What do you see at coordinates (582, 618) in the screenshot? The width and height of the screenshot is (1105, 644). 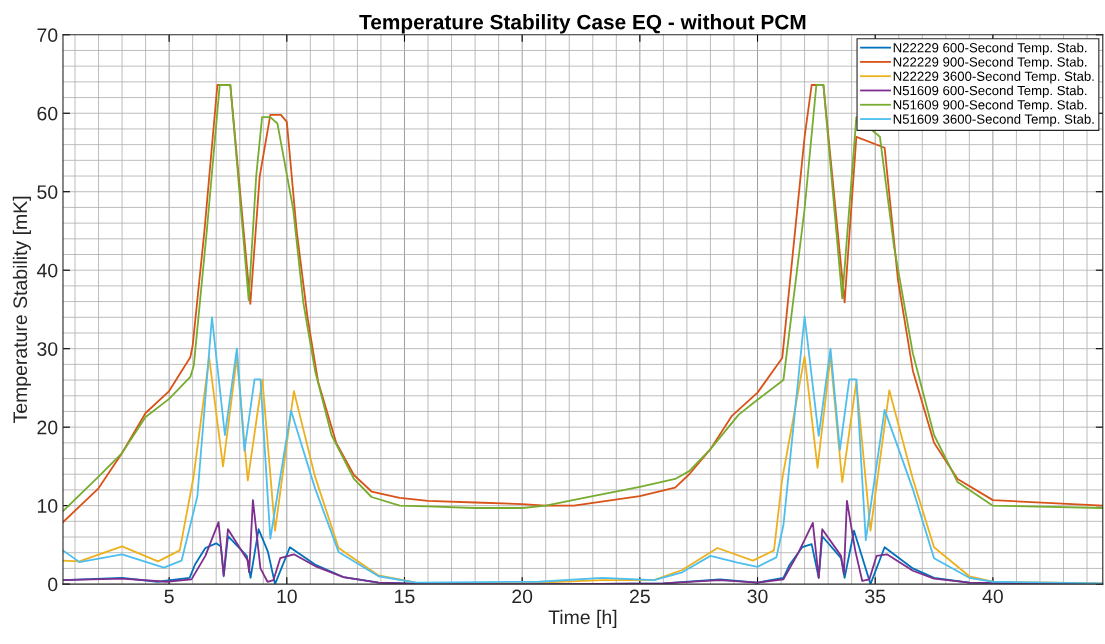 I see `x-axis-title: Time [h]` at bounding box center [582, 618].